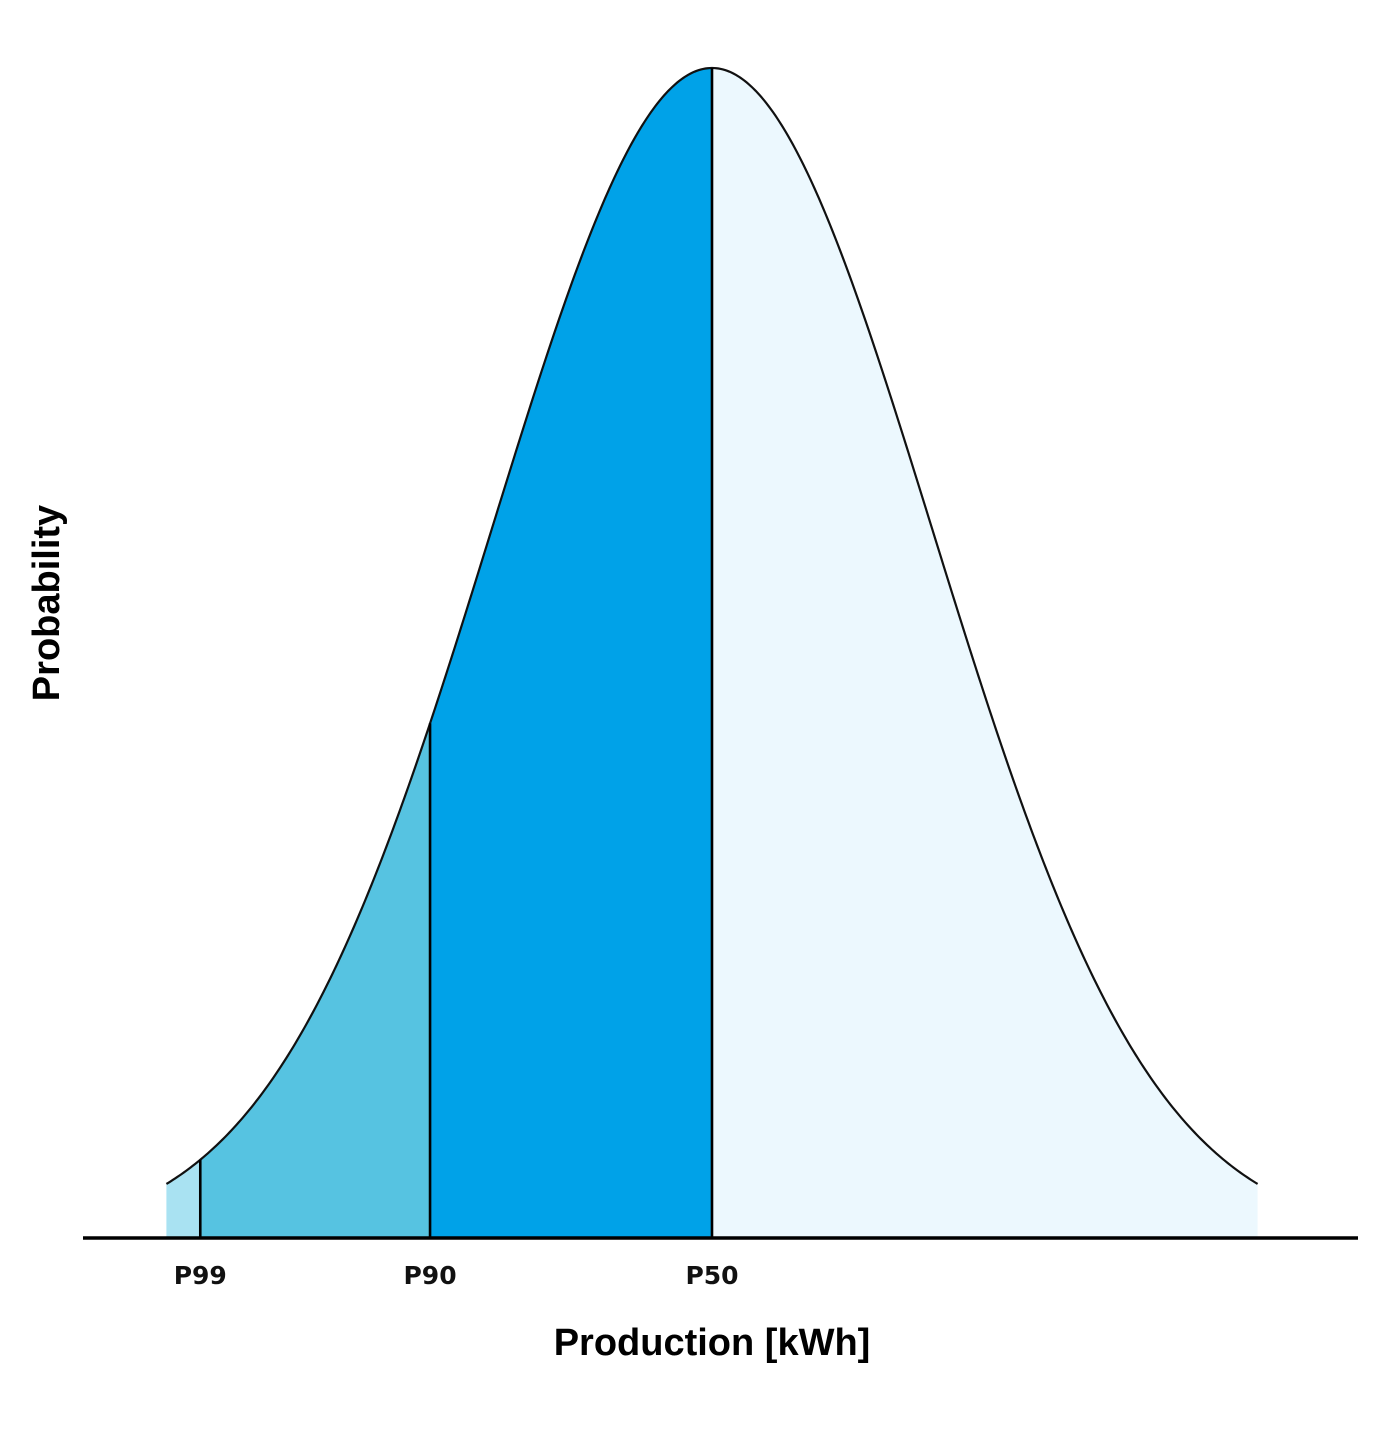 The height and width of the screenshot is (1429, 1386). Describe the element at coordinates (47, 603) in the screenshot. I see `y-axis-title: Probability` at that location.